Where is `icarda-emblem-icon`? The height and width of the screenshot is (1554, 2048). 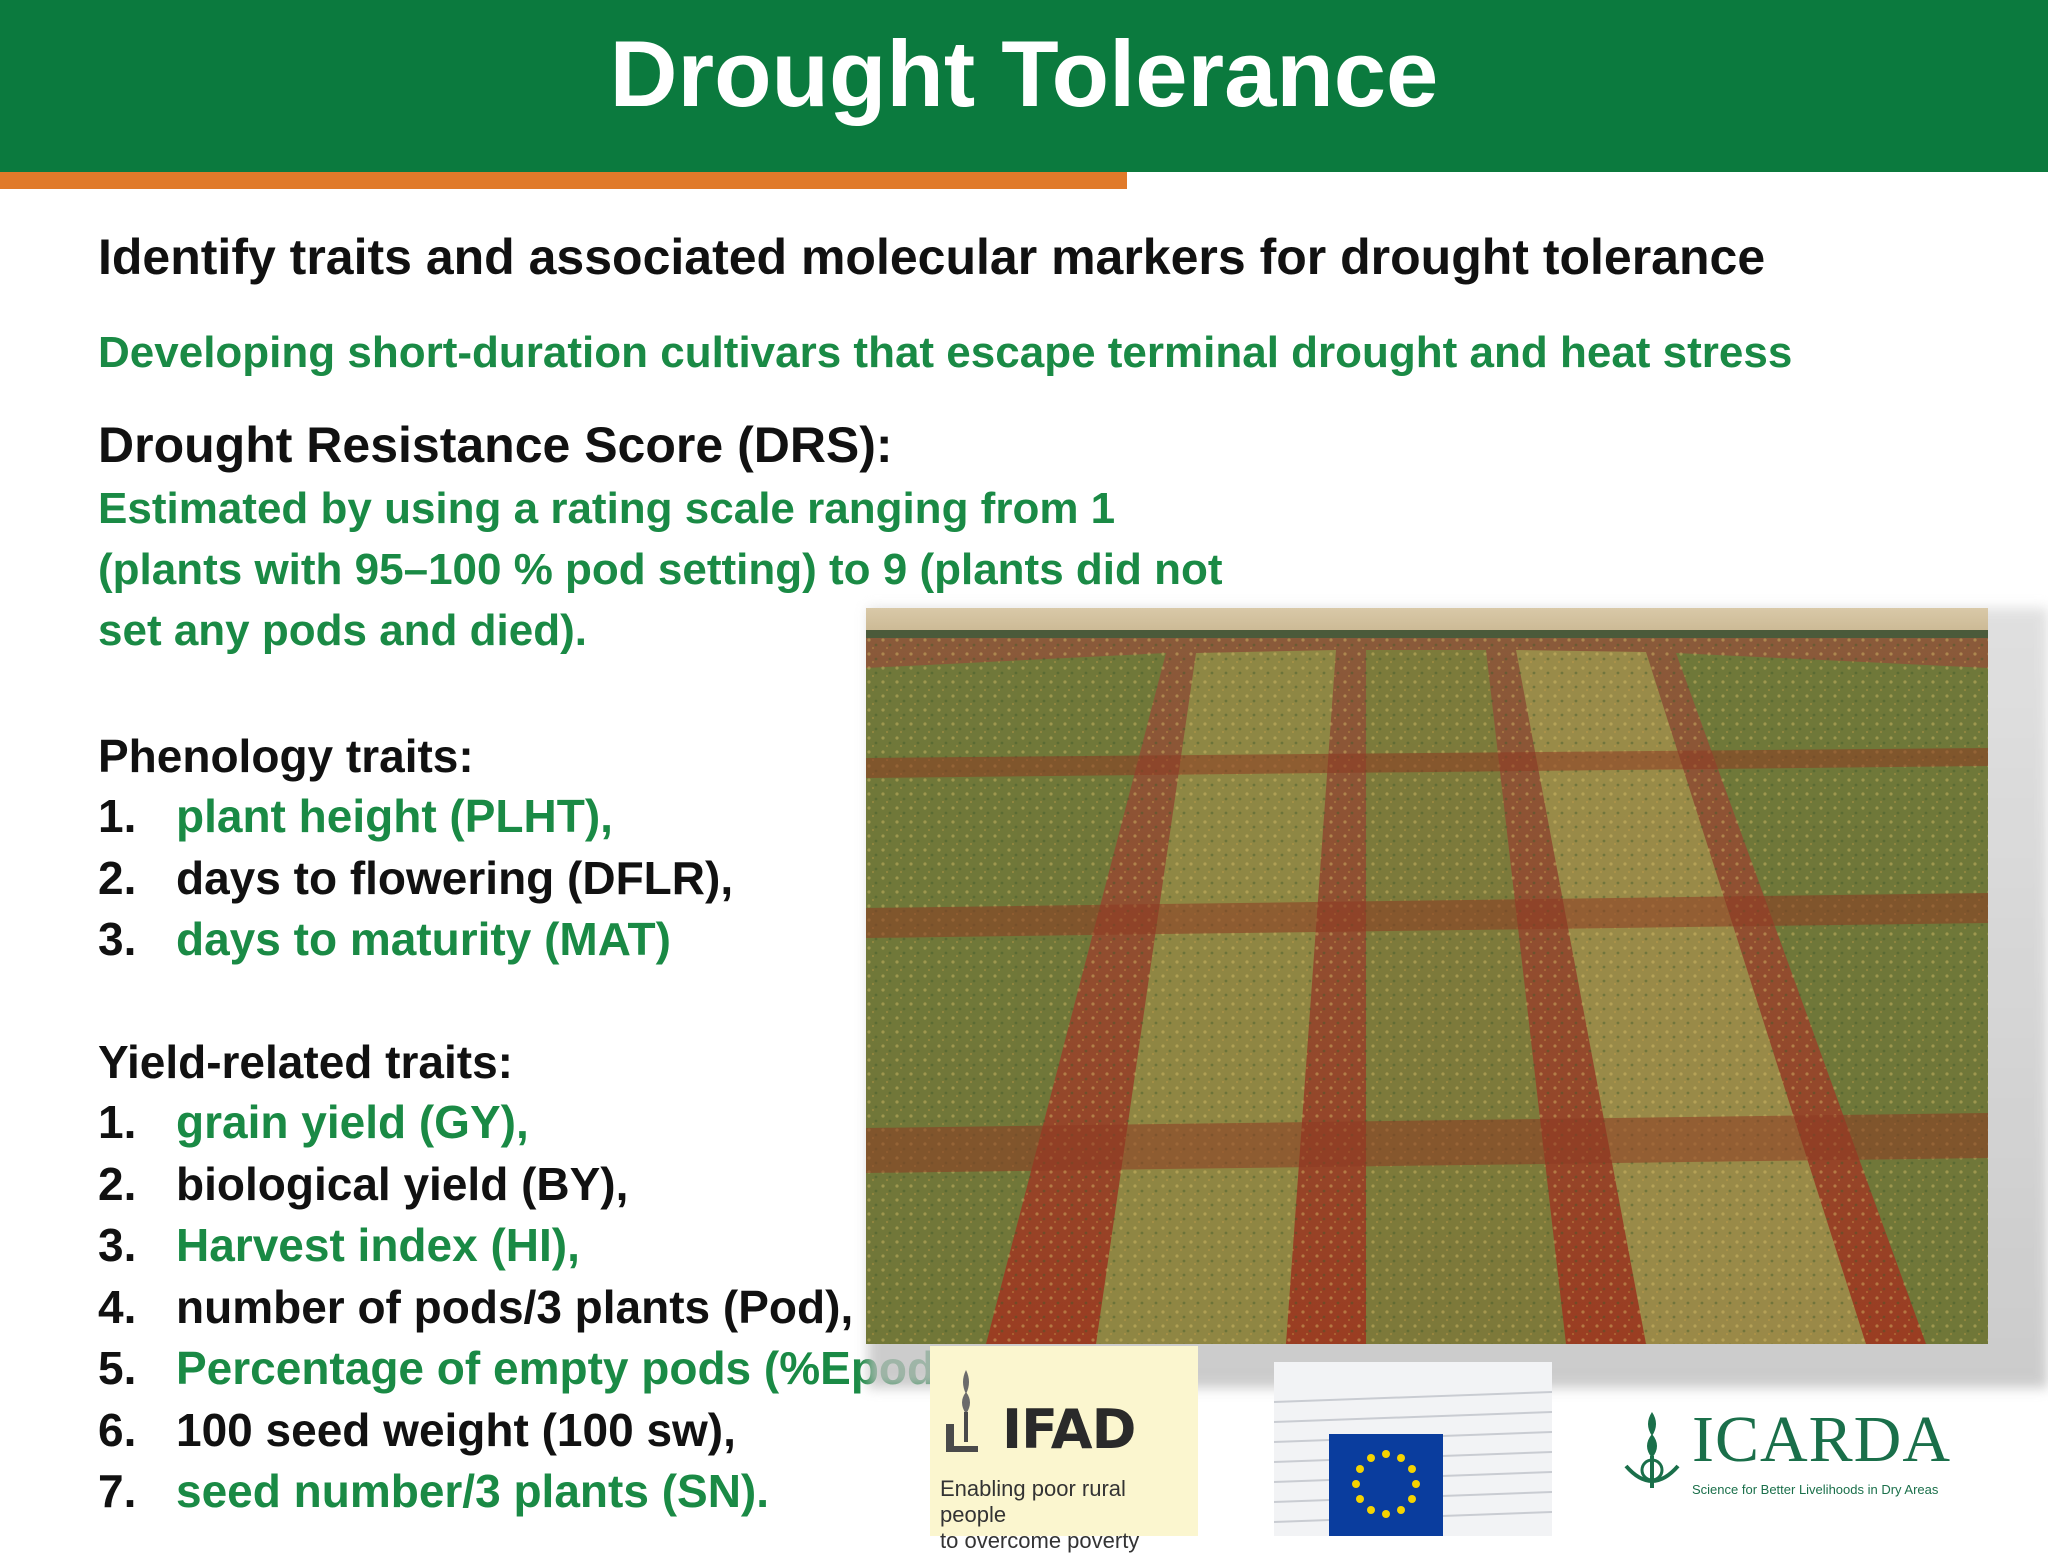 icarda-emblem-icon is located at coordinates (1652, 1450).